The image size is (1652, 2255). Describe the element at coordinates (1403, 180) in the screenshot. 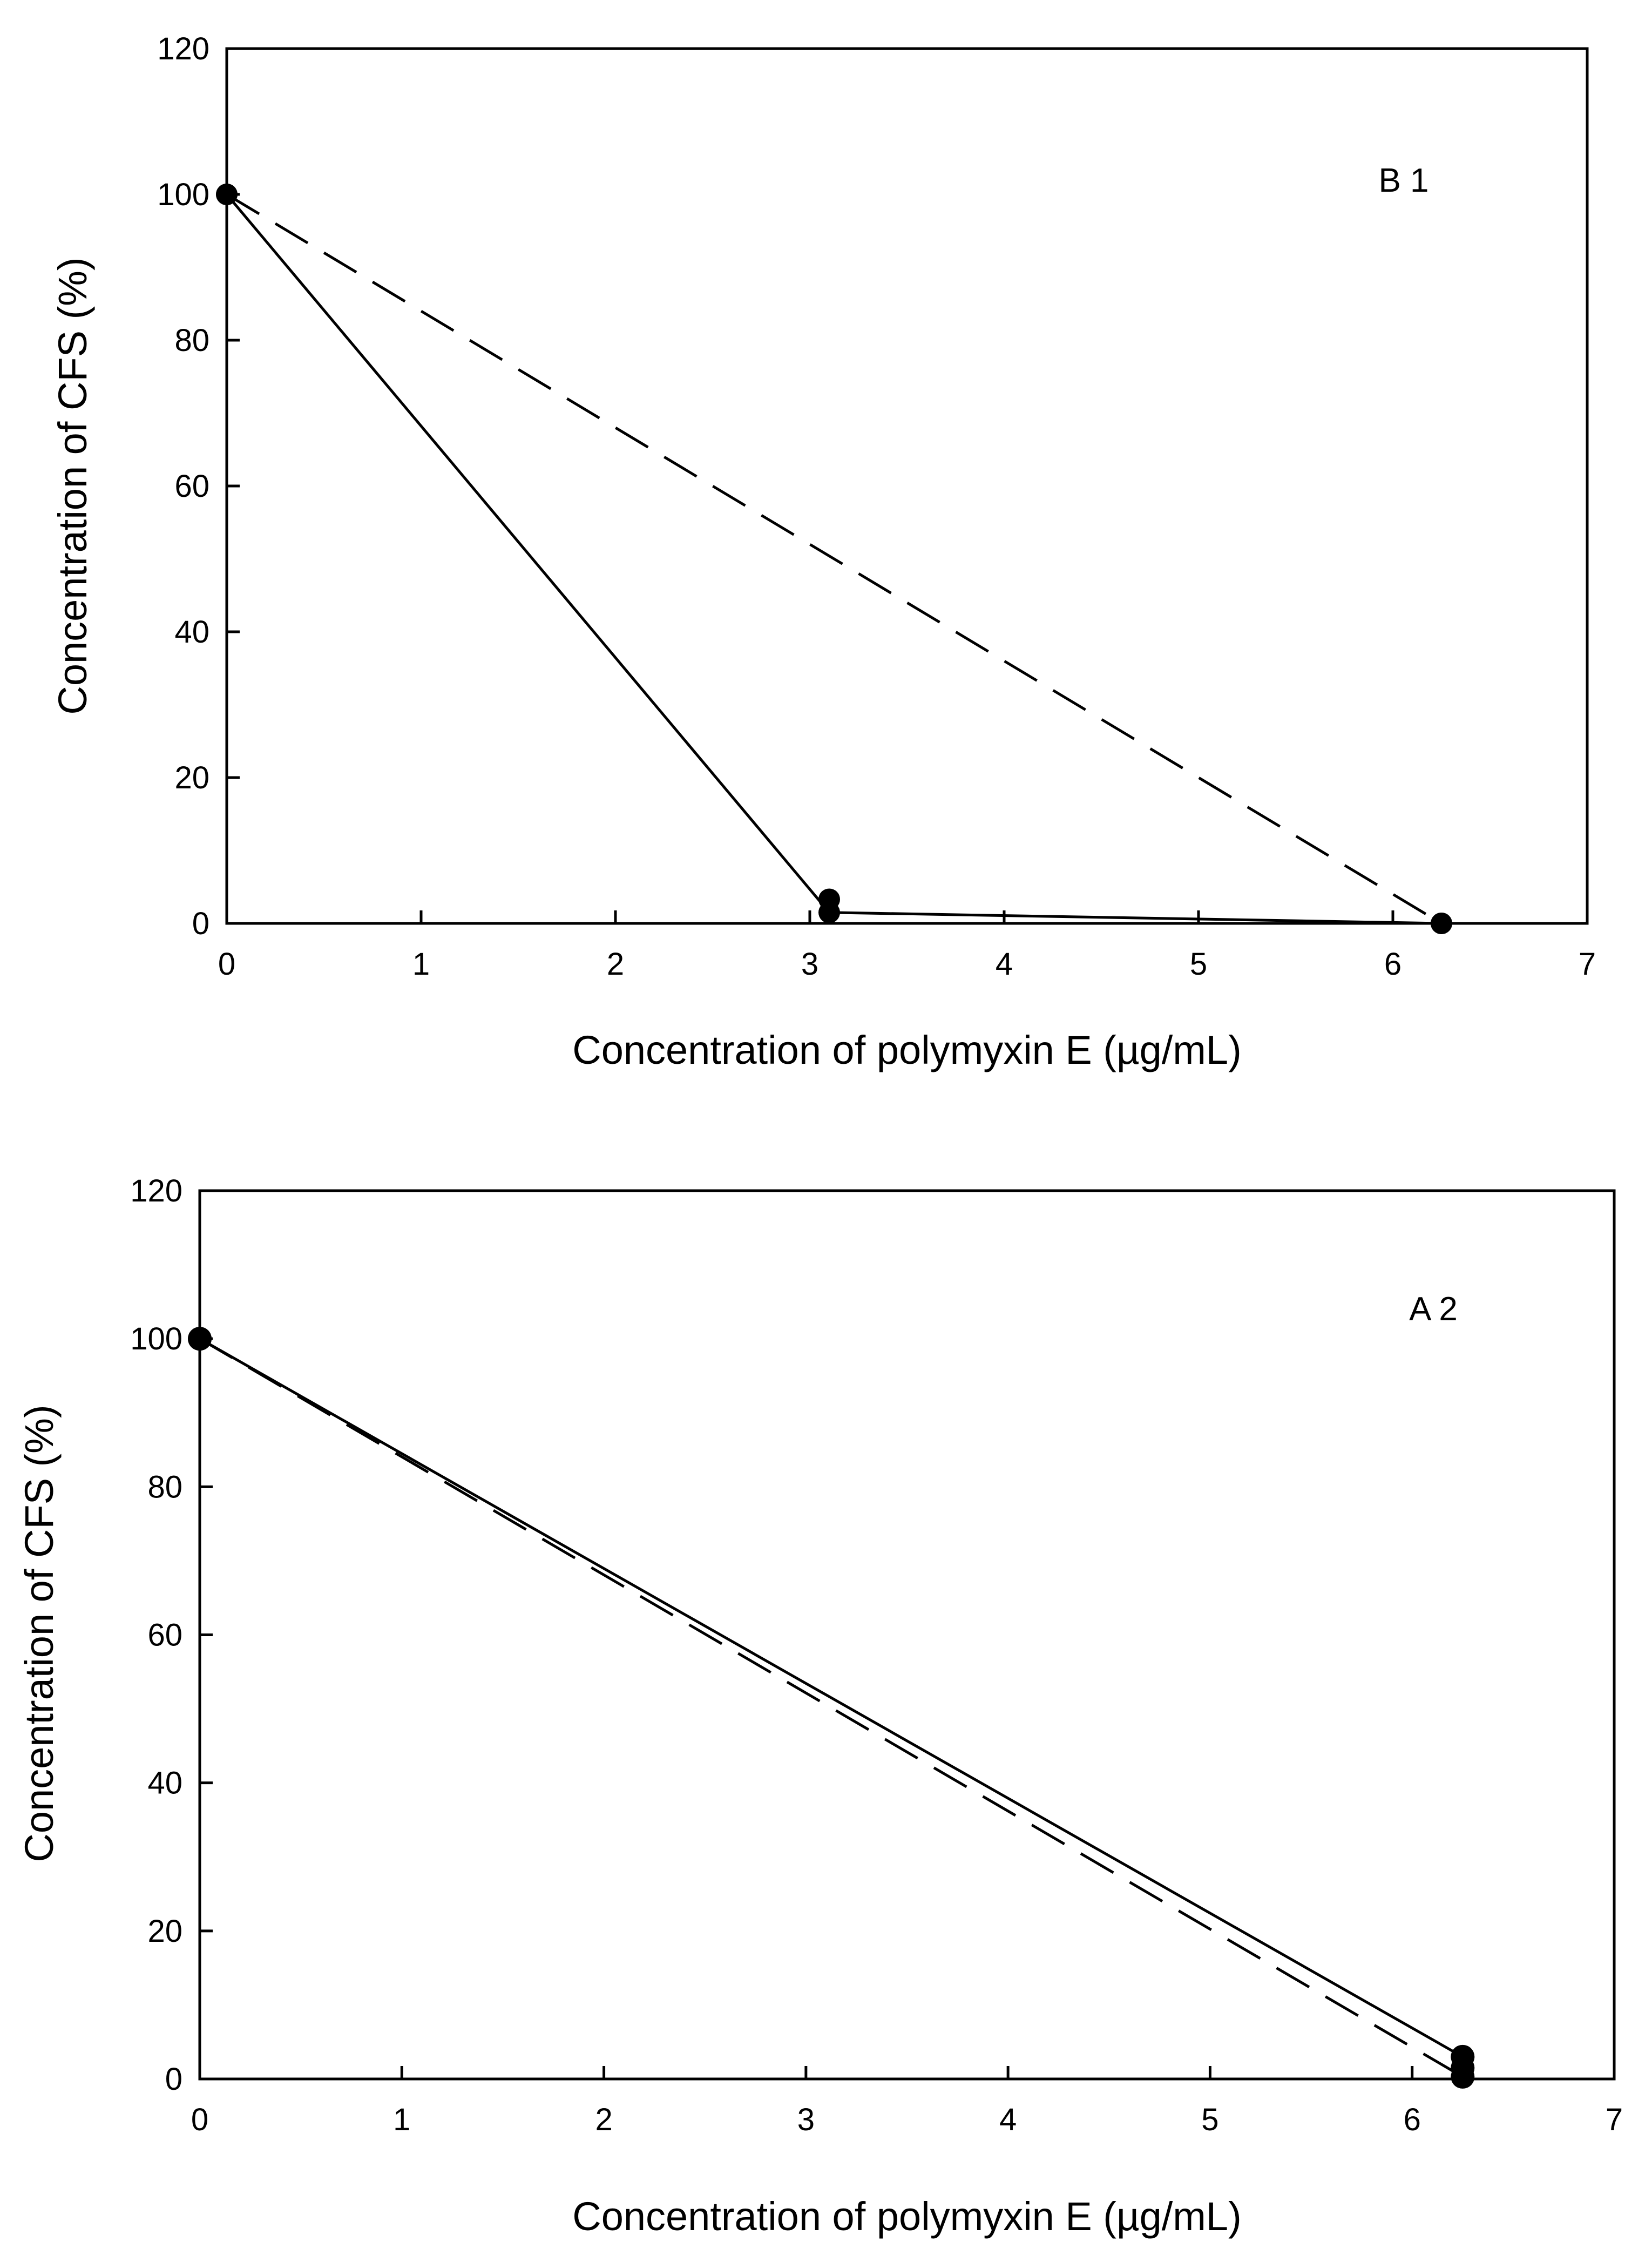

I see `panel-label: B 1` at that location.